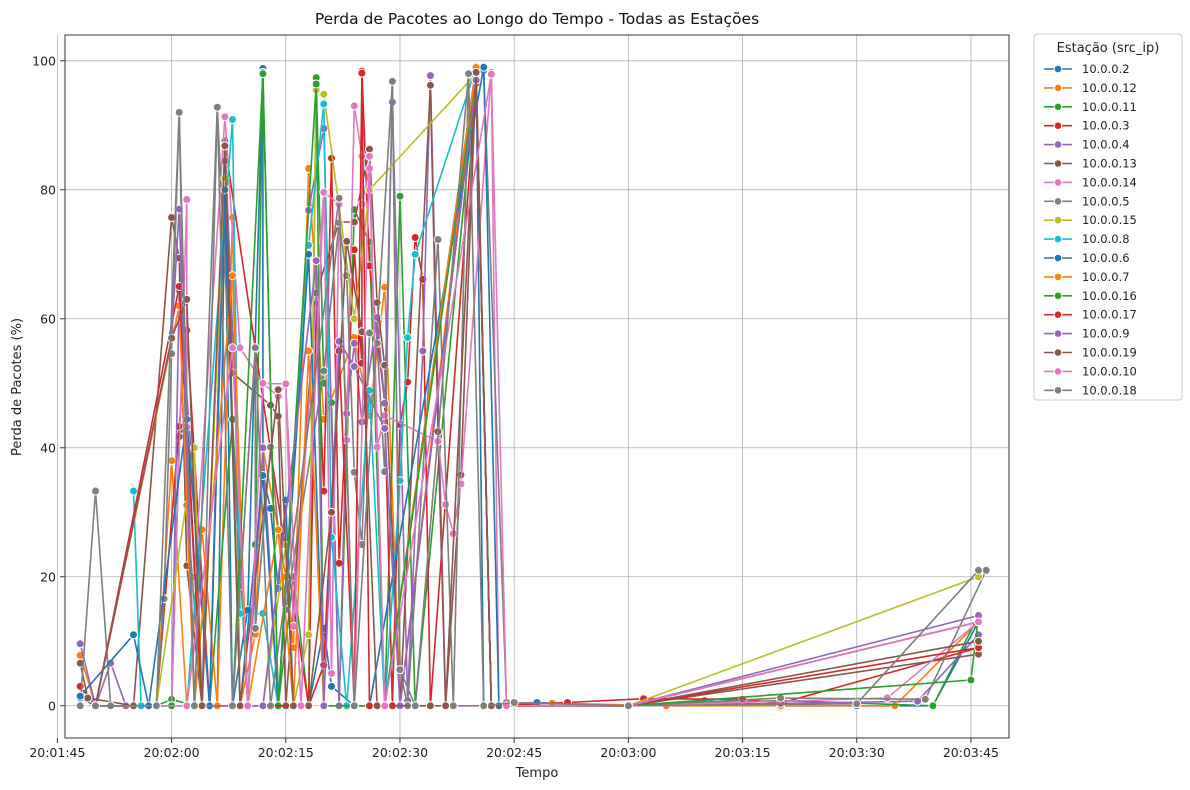  I want to click on legend-label: 10.0.0.3, so click(1106, 126).